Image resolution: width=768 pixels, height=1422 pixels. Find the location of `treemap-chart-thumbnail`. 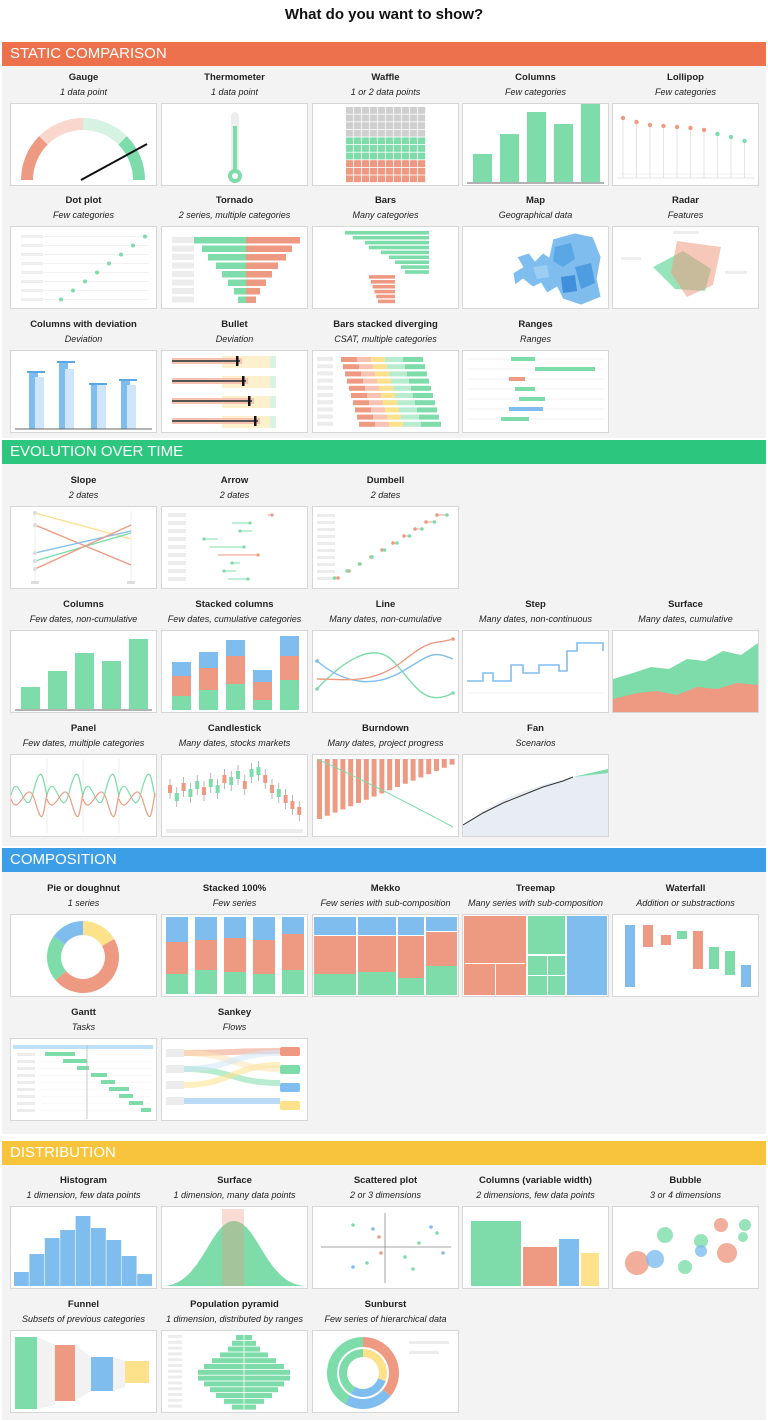

treemap-chart-thumbnail is located at coordinates (535, 955).